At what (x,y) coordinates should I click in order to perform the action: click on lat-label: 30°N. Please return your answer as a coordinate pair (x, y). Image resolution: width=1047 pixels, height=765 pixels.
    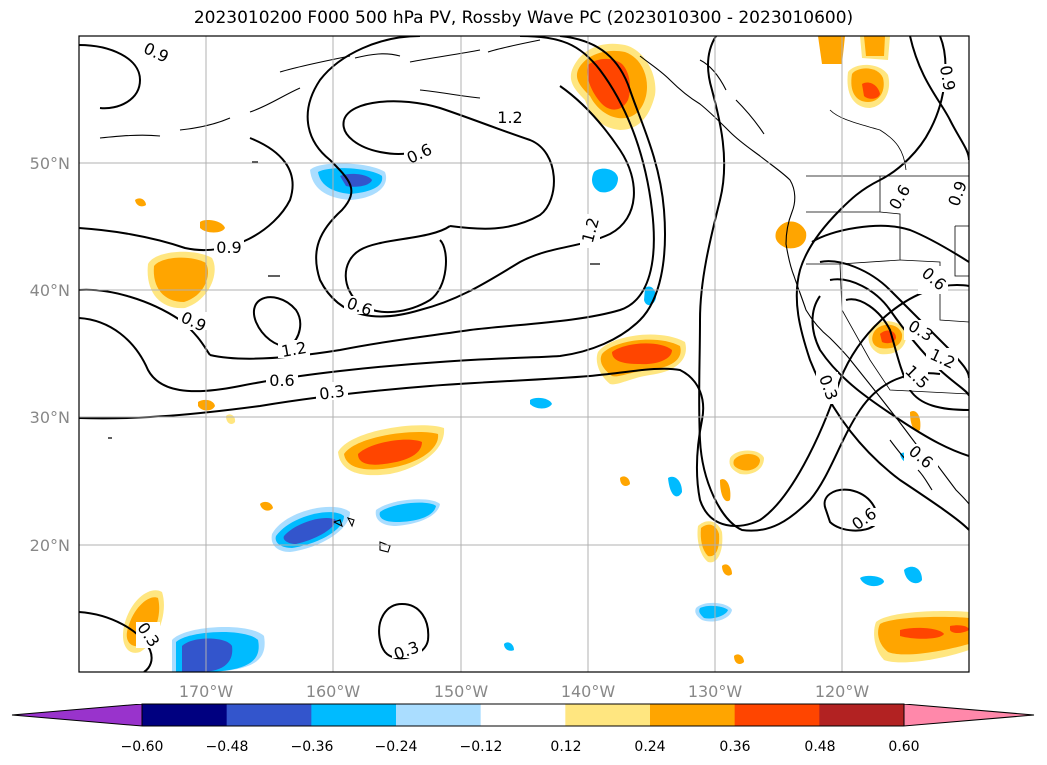
    Looking at the image, I should click on (50, 417).